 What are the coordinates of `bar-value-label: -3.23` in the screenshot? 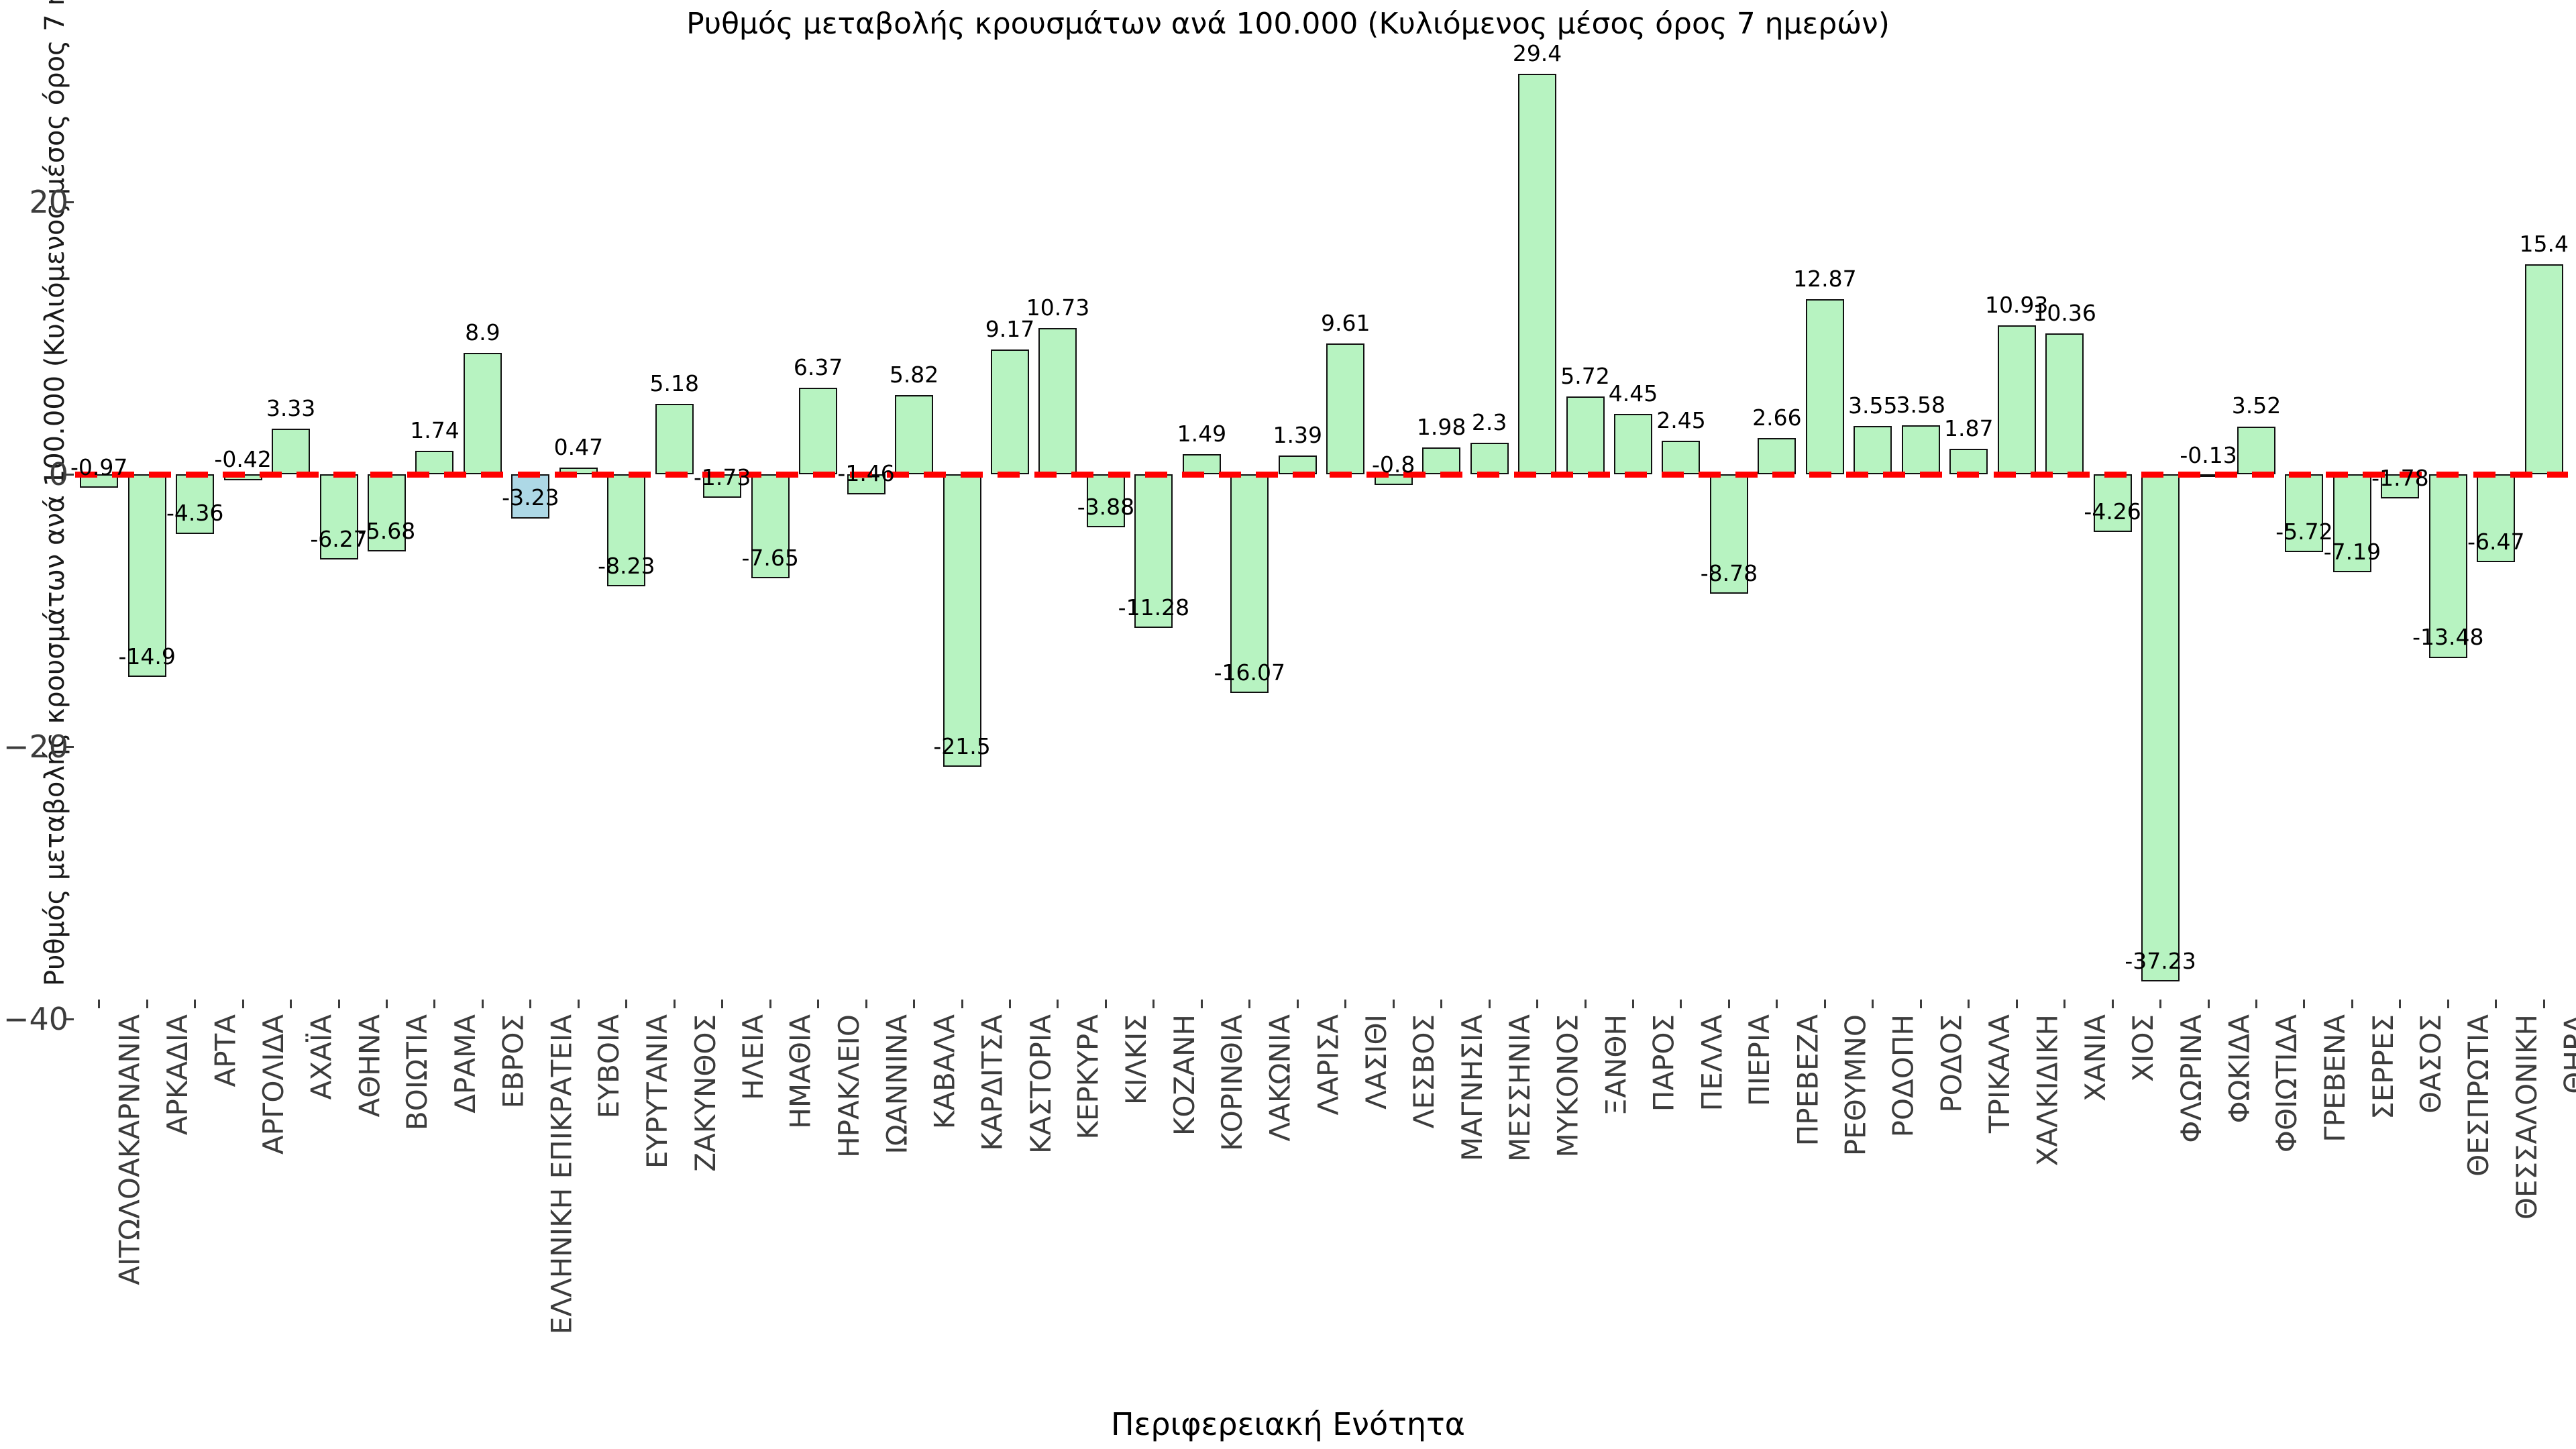 It's located at (530, 497).